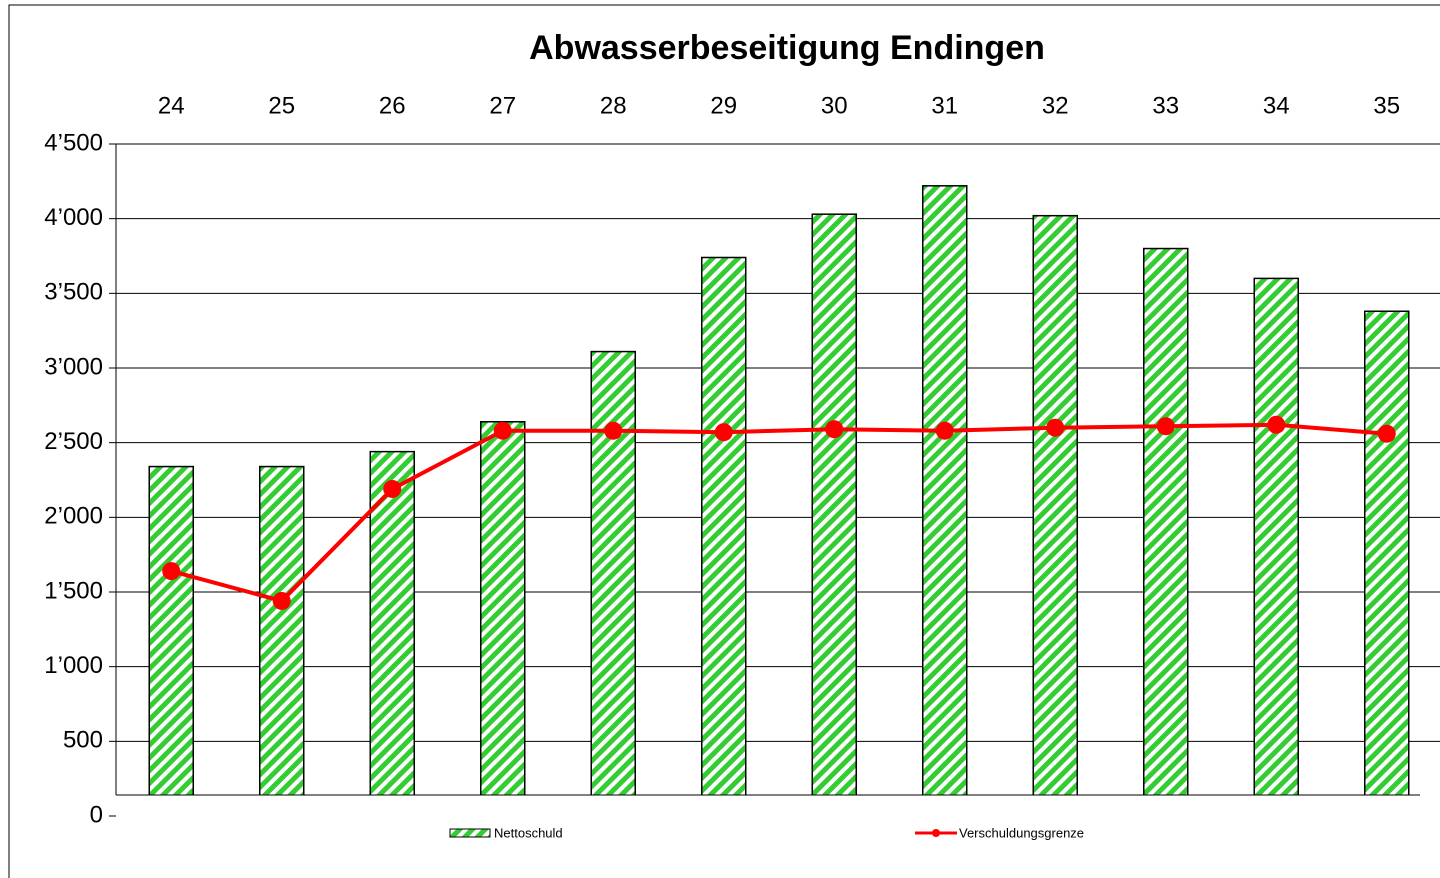 The image size is (1440, 878). What do you see at coordinates (1021, 832) in the screenshot?
I see `legend-label: Verschuldungsgrenze` at bounding box center [1021, 832].